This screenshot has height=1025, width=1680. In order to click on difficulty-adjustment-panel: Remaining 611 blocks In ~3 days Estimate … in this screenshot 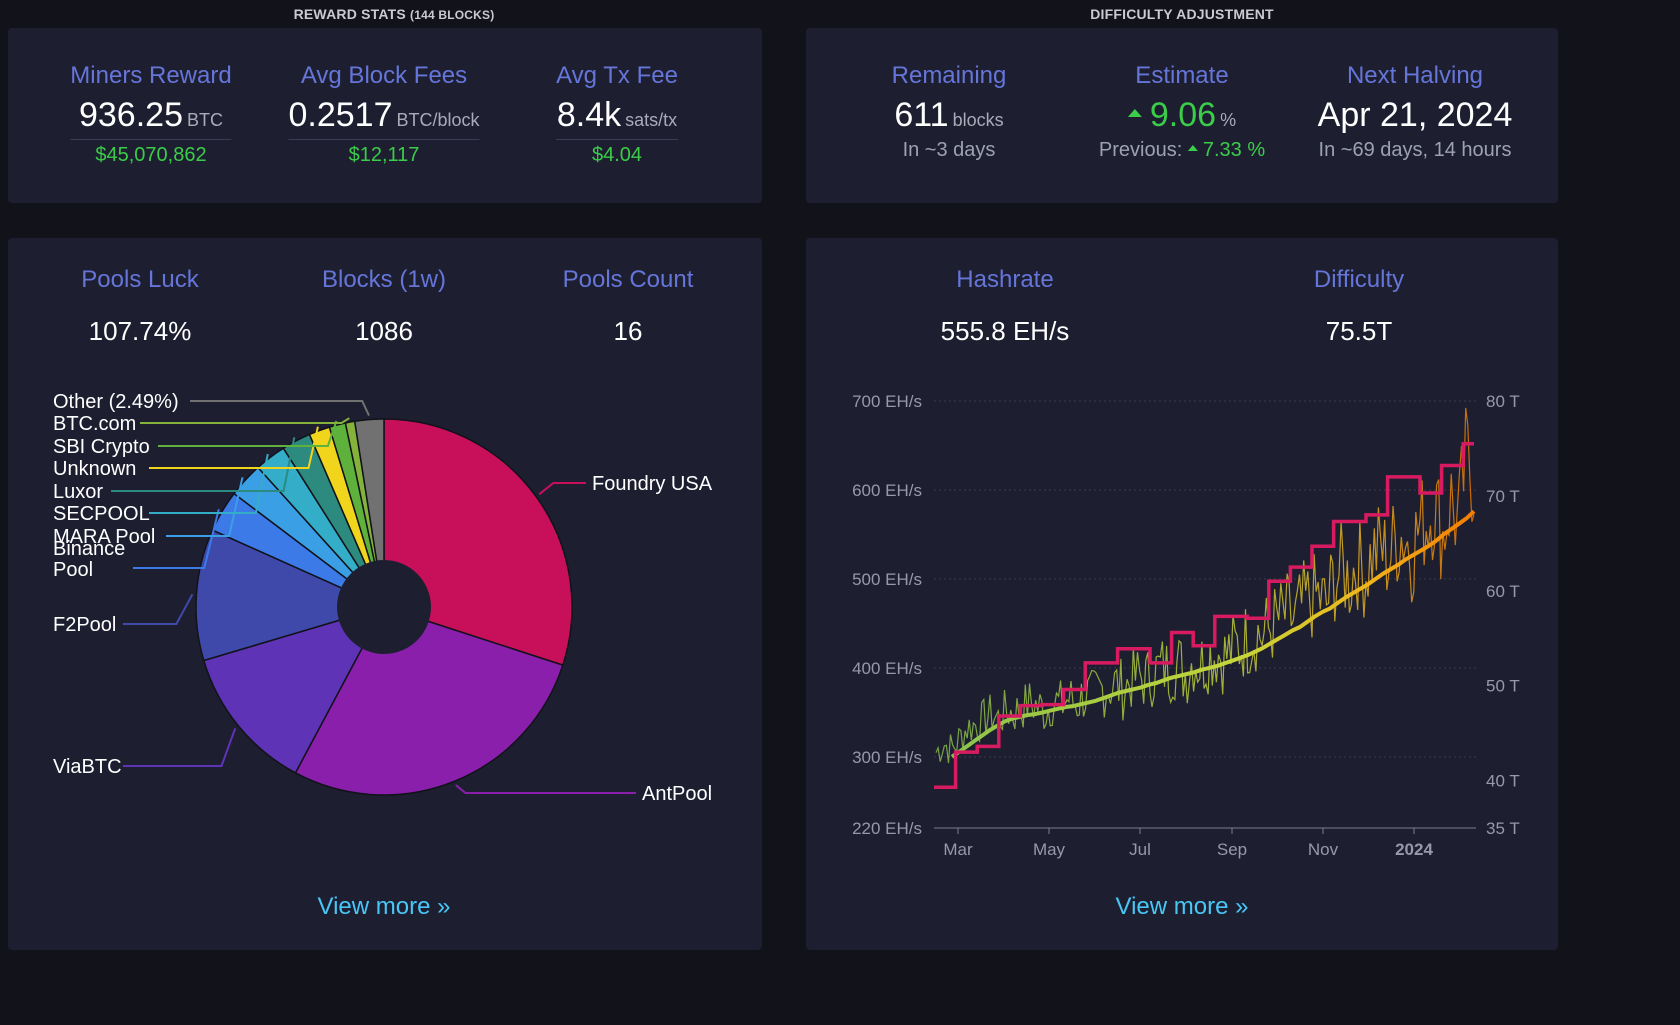, I will do `click(1182, 115)`.